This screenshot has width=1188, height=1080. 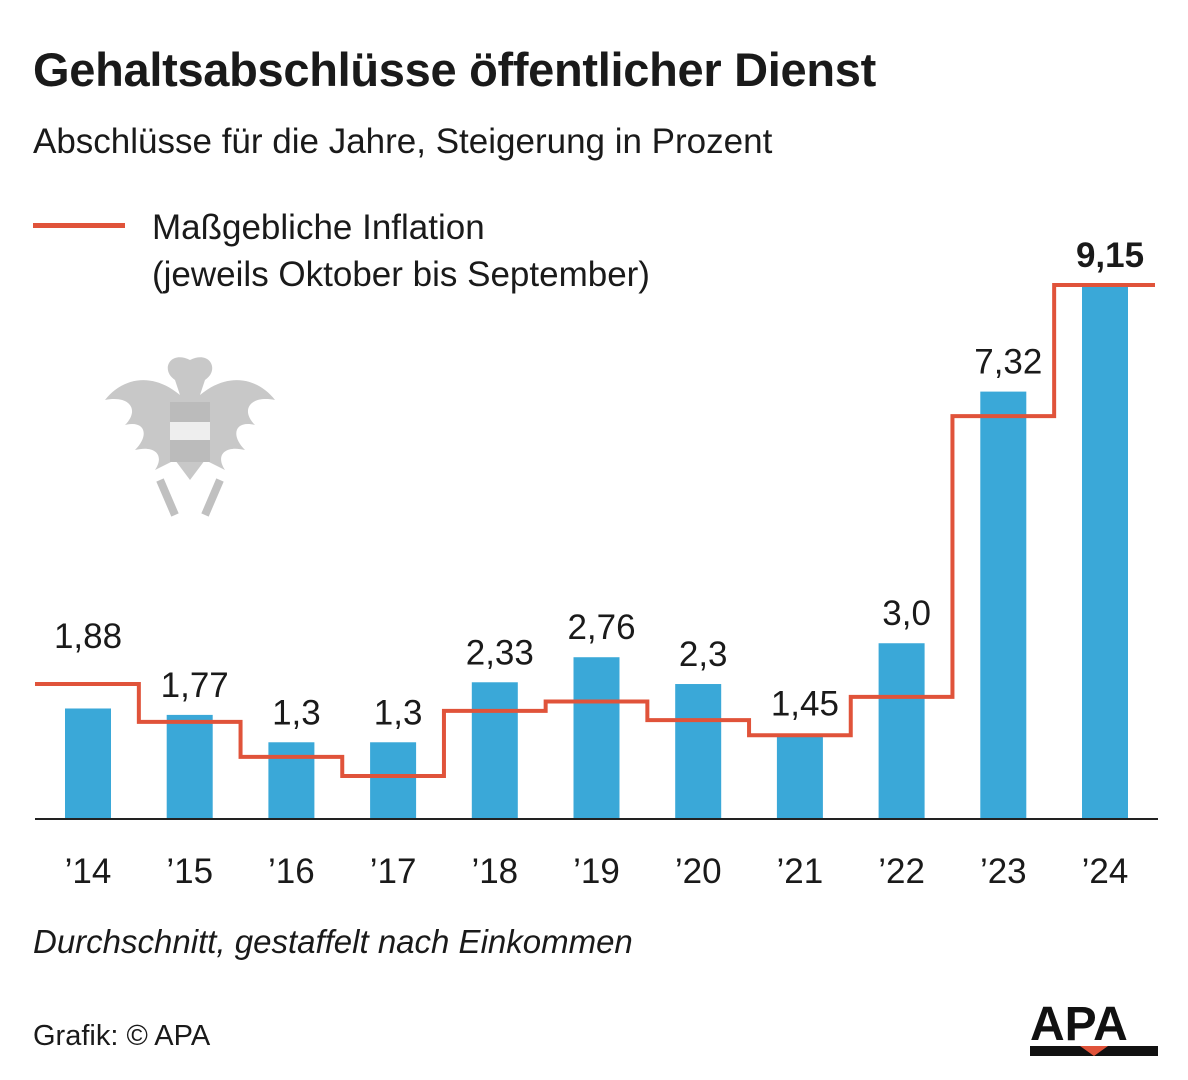 I want to click on source-credit: Grafik: © APA, so click(x=122, y=1036).